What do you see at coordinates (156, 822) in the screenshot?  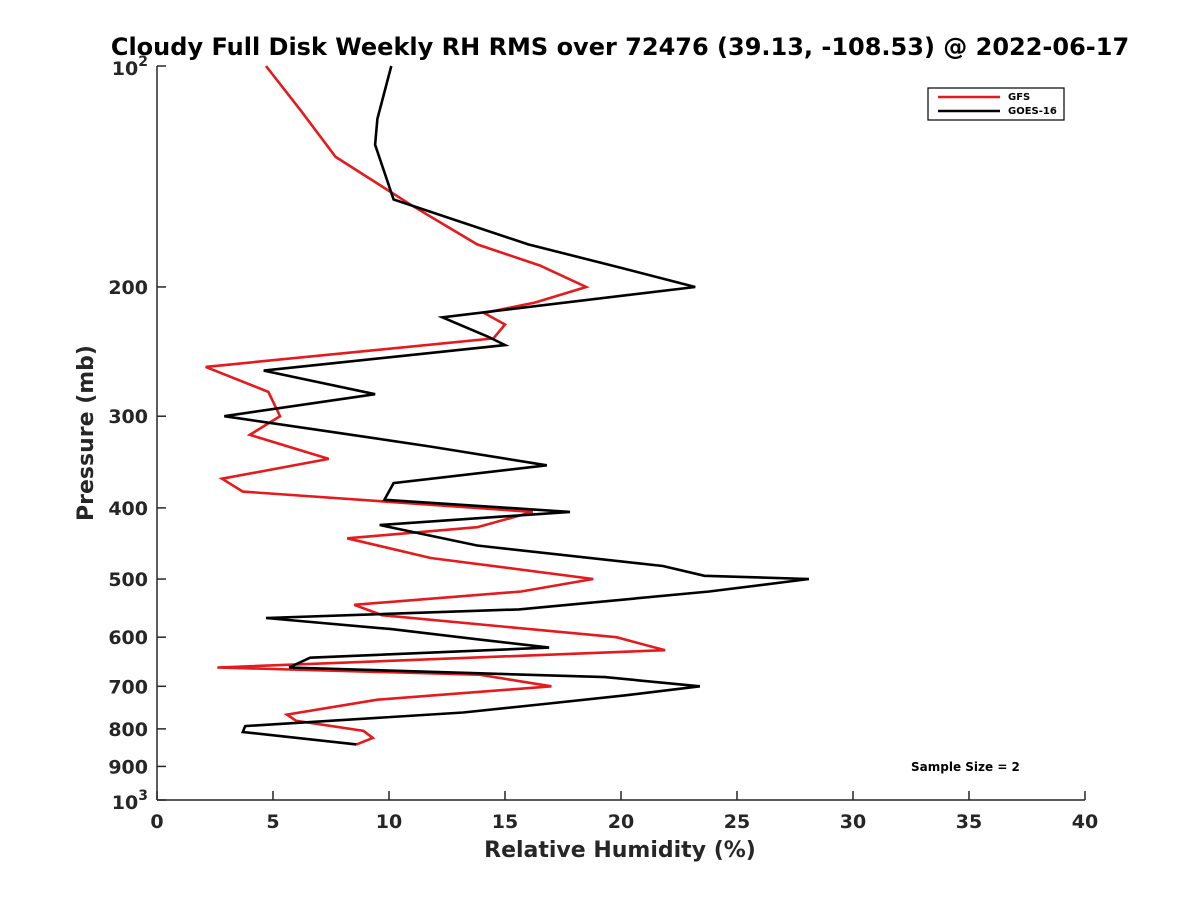 I see `x-tick-label: 0` at bounding box center [156, 822].